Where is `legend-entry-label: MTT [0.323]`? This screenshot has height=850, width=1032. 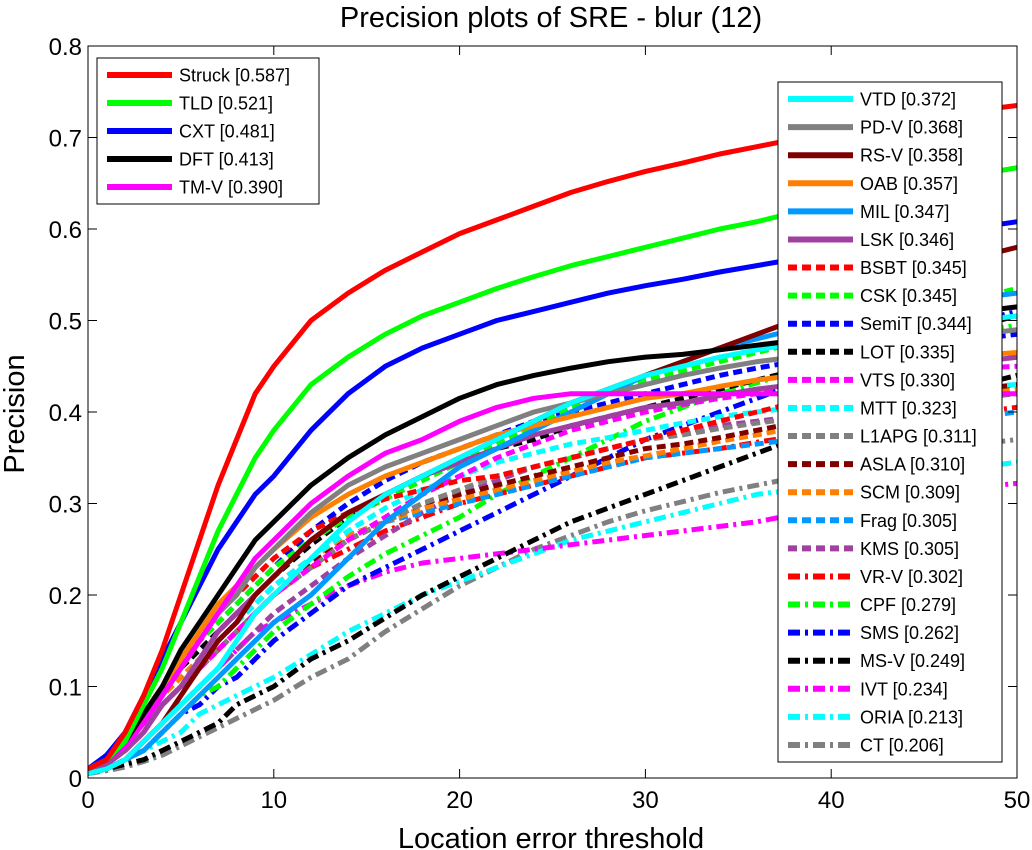
legend-entry-label: MTT [0.323] is located at coordinates (908, 408).